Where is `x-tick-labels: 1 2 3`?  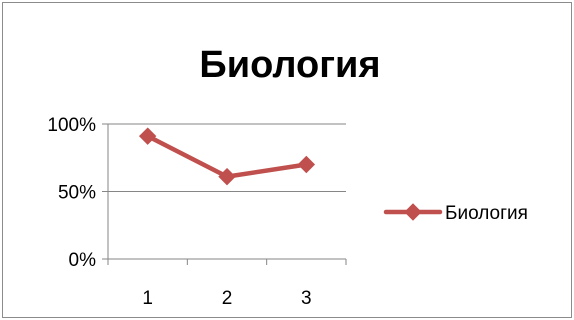
x-tick-labels: 1 2 3 is located at coordinates (226, 298).